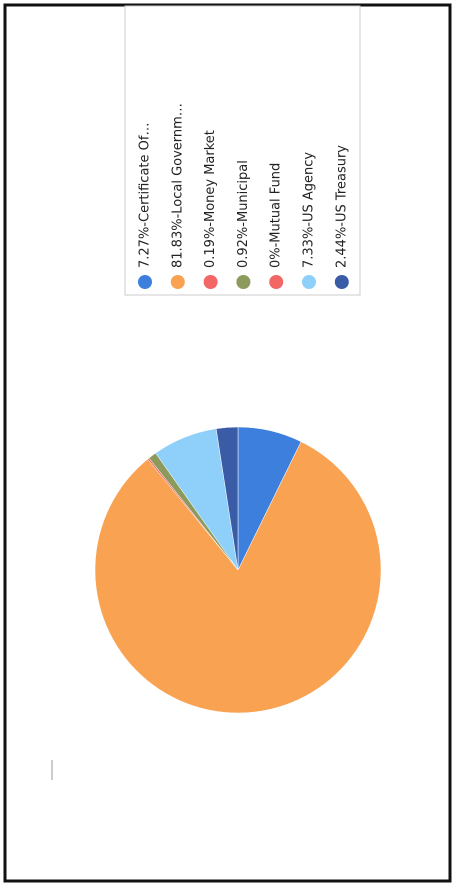 Image resolution: width=456 pixels, height=892 pixels. I want to click on legend-label: 0.92%-Municipal, so click(243, 214).